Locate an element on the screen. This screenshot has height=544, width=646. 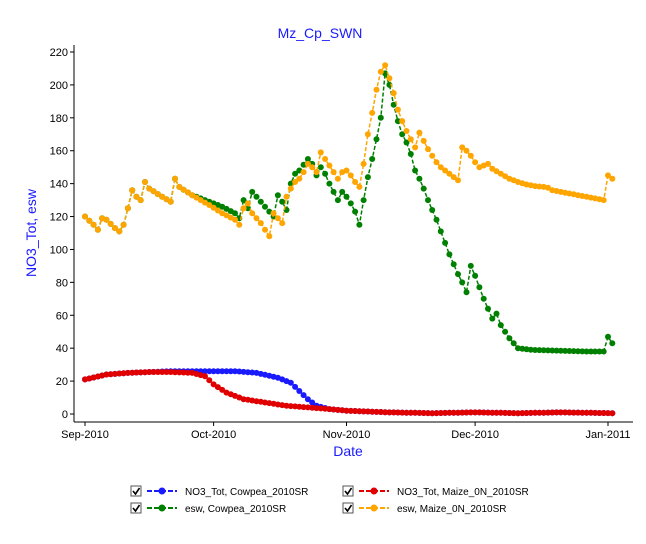
x-tick-label: Nov-2010 is located at coordinates (347, 435).